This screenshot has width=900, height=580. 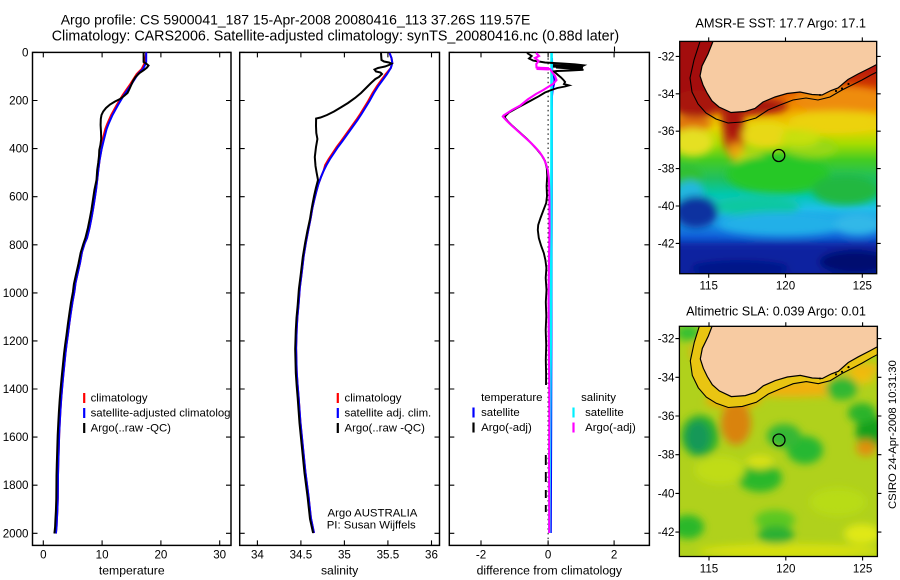 I want to click on svg-text: -2, so click(x=481, y=555).